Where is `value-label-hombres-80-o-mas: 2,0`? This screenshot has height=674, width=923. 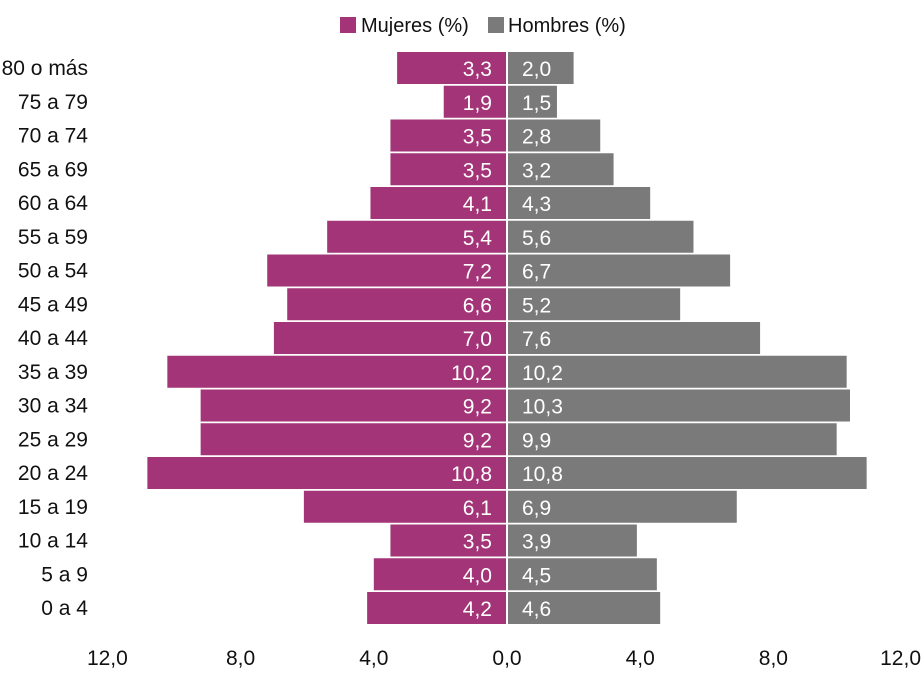 value-label-hombres-80-o-mas: 2,0 is located at coordinates (536, 69).